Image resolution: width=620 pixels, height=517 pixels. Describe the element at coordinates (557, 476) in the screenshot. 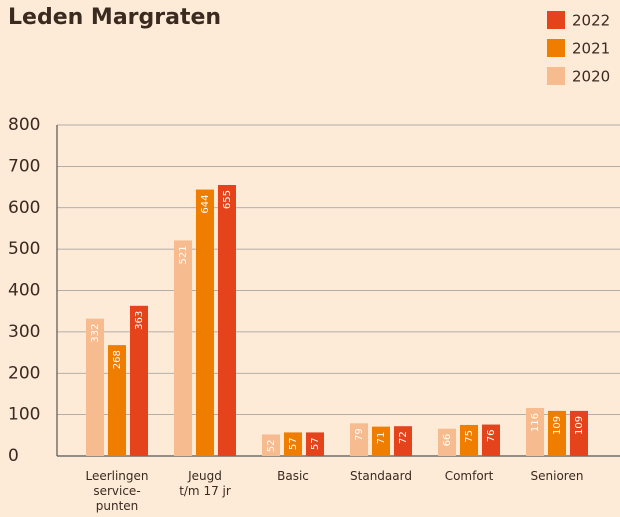

I see `x-tick-label: Senioren` at that location.